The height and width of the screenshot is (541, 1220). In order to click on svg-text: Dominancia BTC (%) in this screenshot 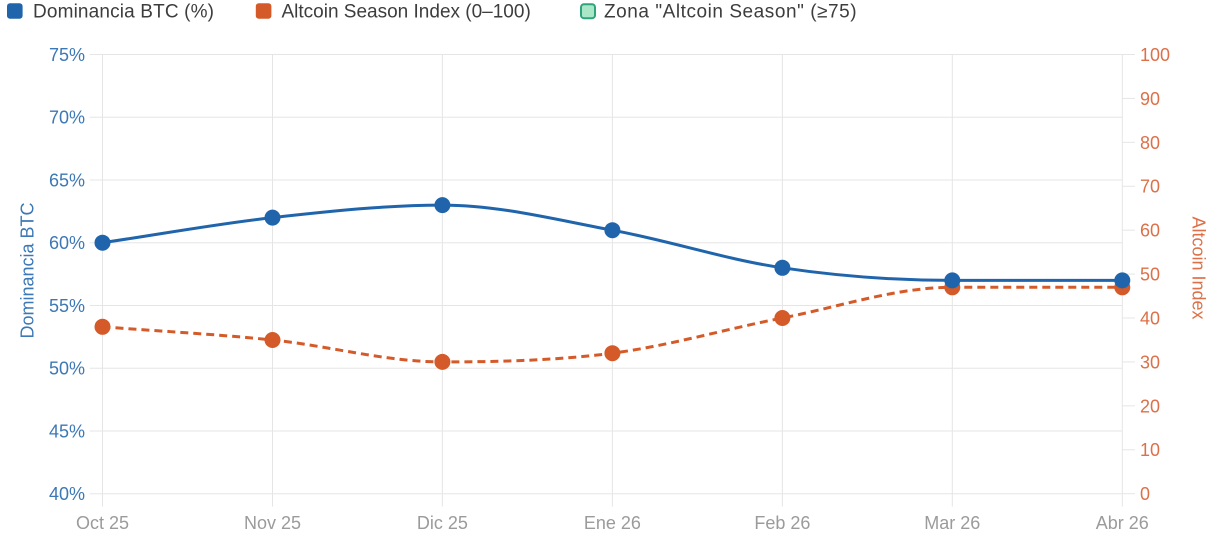, I will do `click(123, 12)`.